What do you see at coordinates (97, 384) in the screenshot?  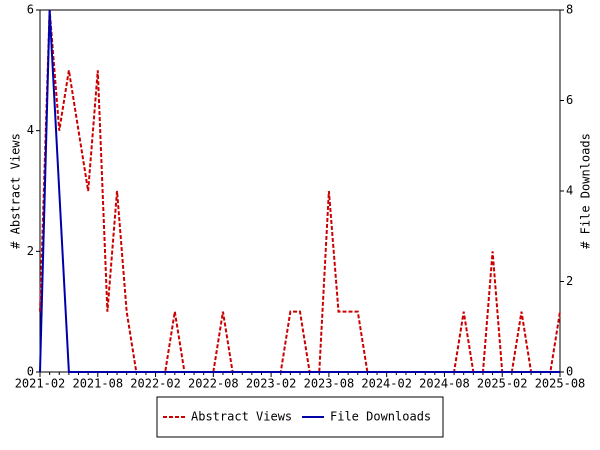 I see `x-tick-label: 2021-08` at bounding box center [97, 384].